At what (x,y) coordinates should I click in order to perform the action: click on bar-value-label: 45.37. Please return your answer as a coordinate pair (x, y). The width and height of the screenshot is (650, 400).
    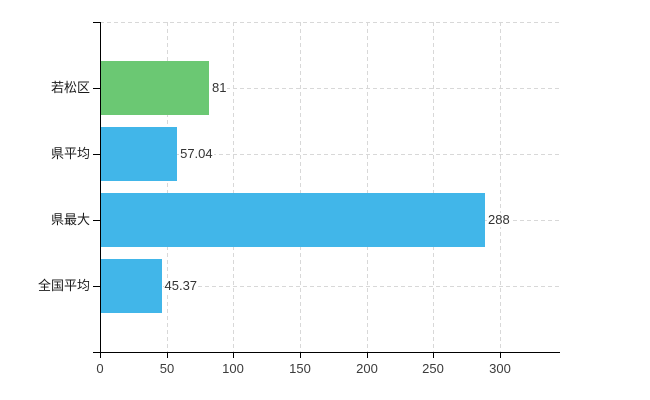
    Looking at the image, I should click on (181, 285).